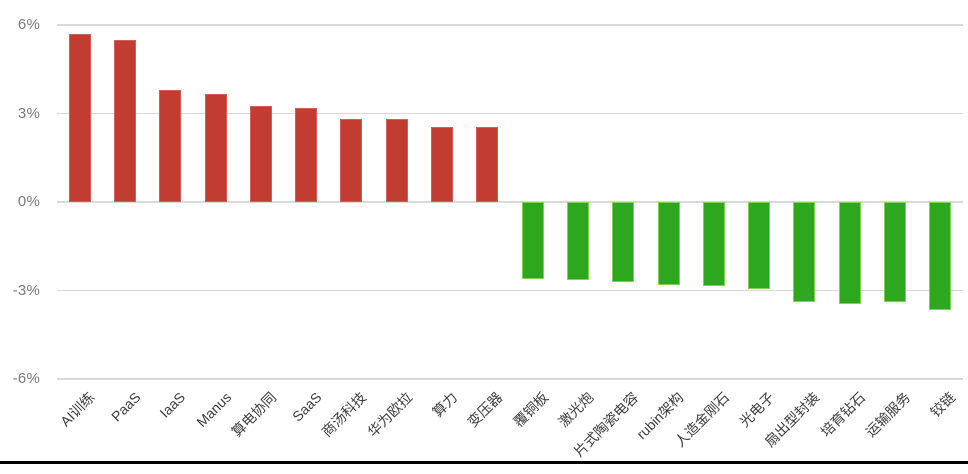 This screenshot has width=968, height=474. What do you see at coordinates (28, 113) in the screenshot?
I see `y-tick-label: 3%` at bounding box center [28, 113].